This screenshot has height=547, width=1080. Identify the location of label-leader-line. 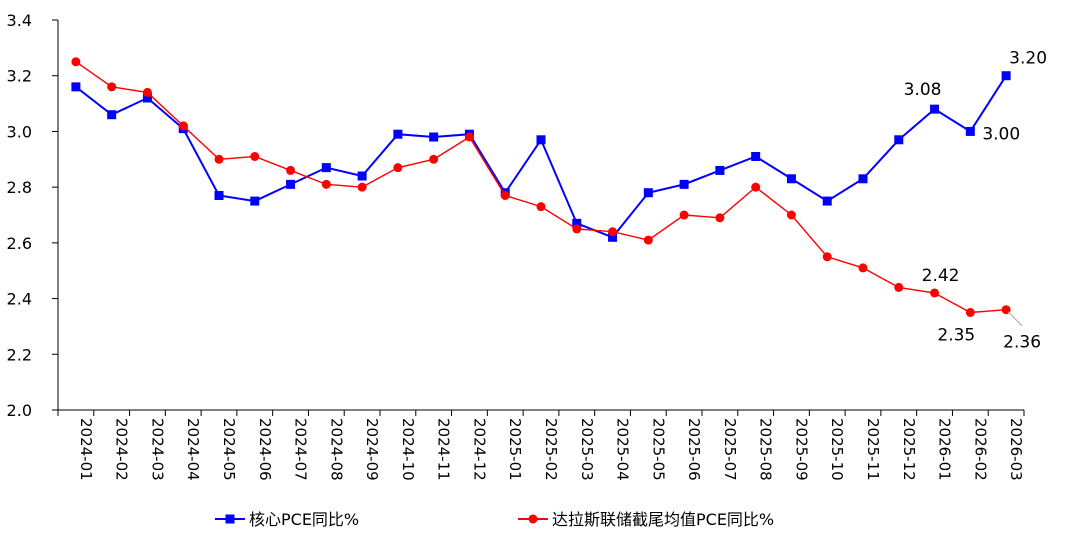
(1015, 319).